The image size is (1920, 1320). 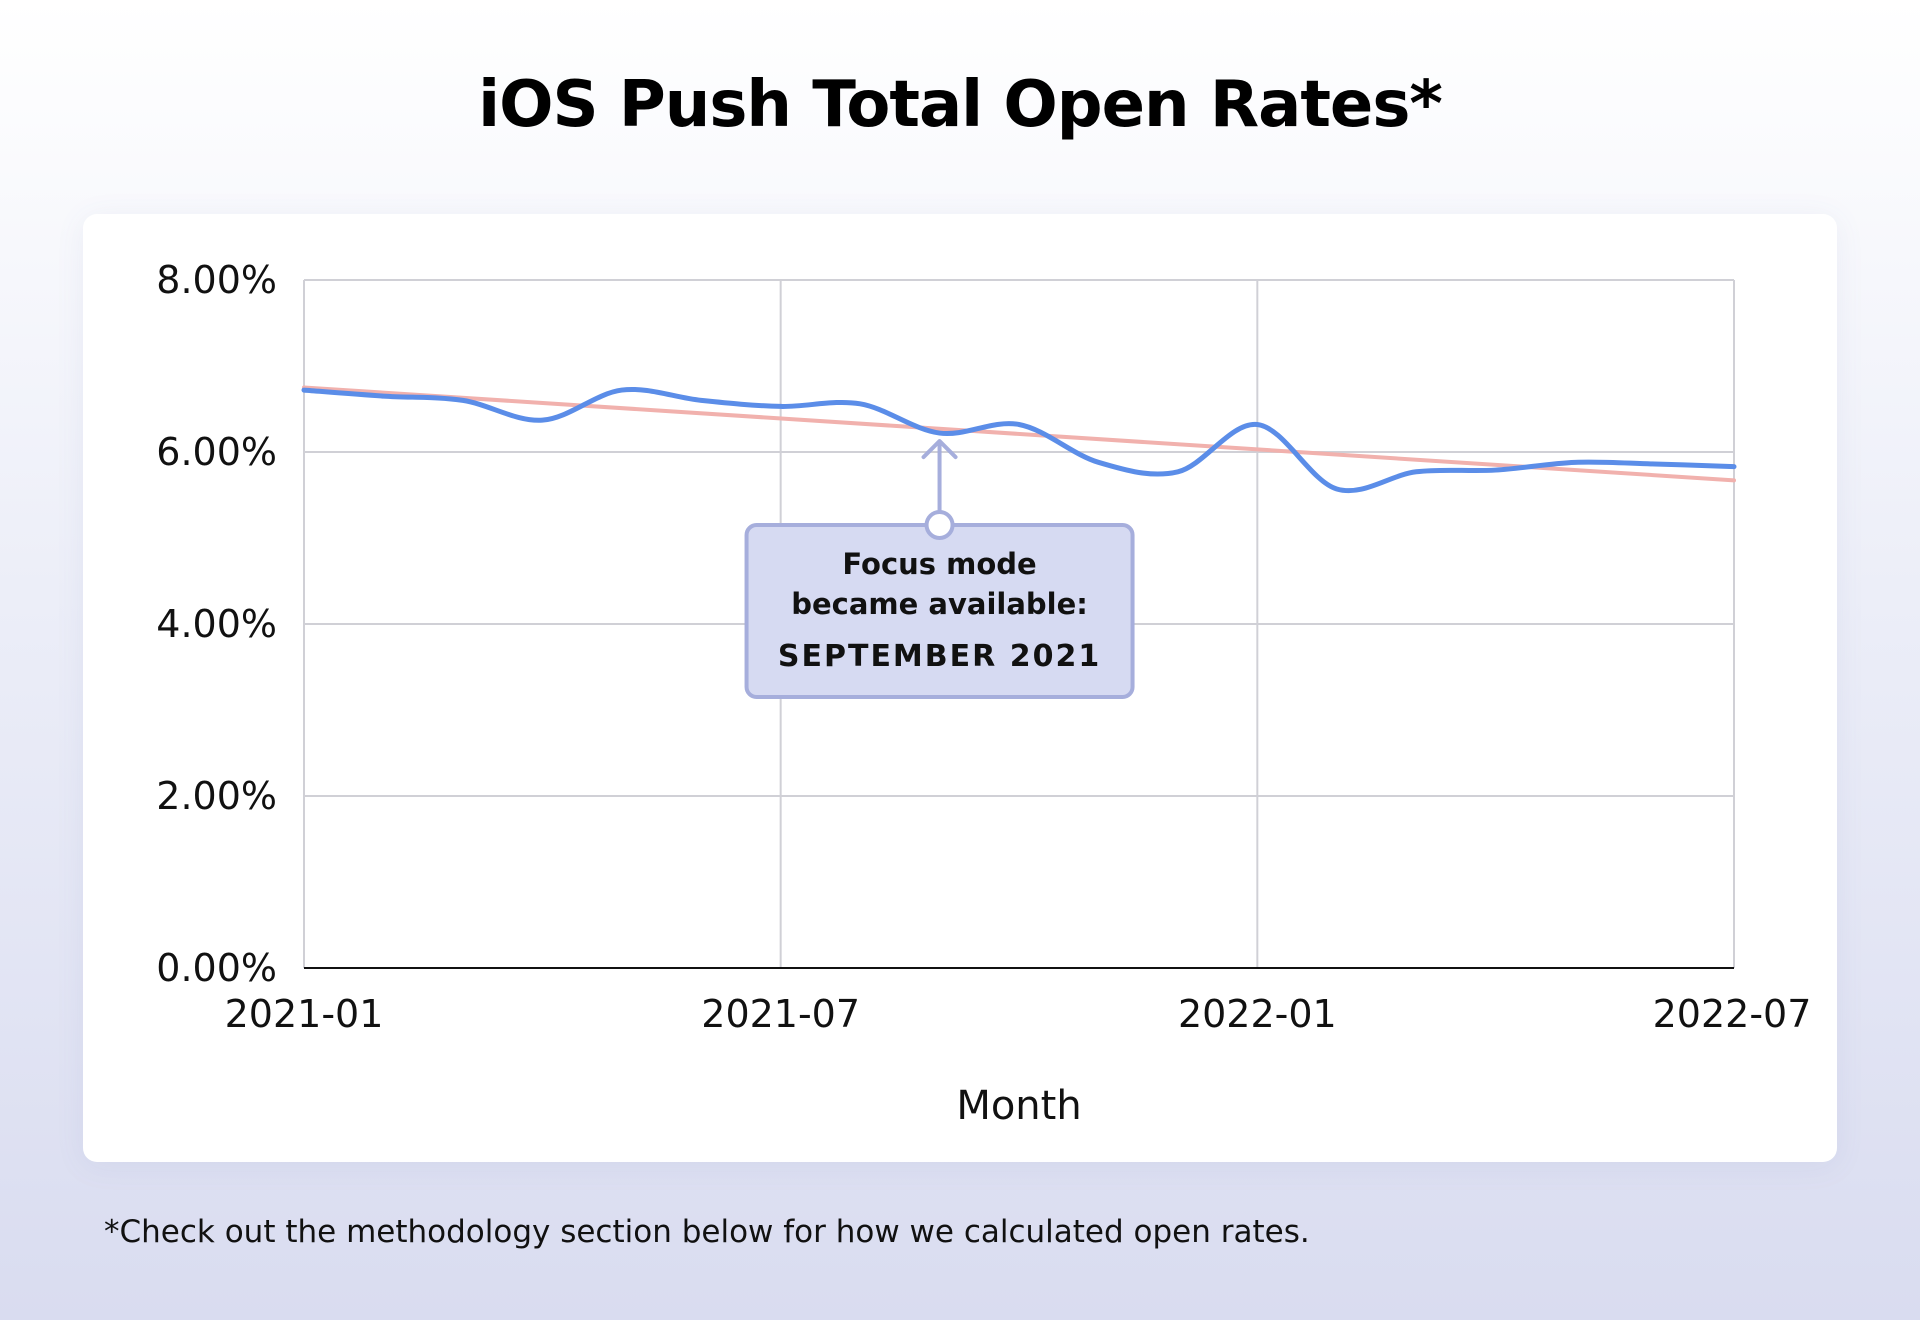 What do you see at coordinates (216, 280) in the screenshot?
I see `y-tick-label: 8.00%` at bounding box center [216, 280].